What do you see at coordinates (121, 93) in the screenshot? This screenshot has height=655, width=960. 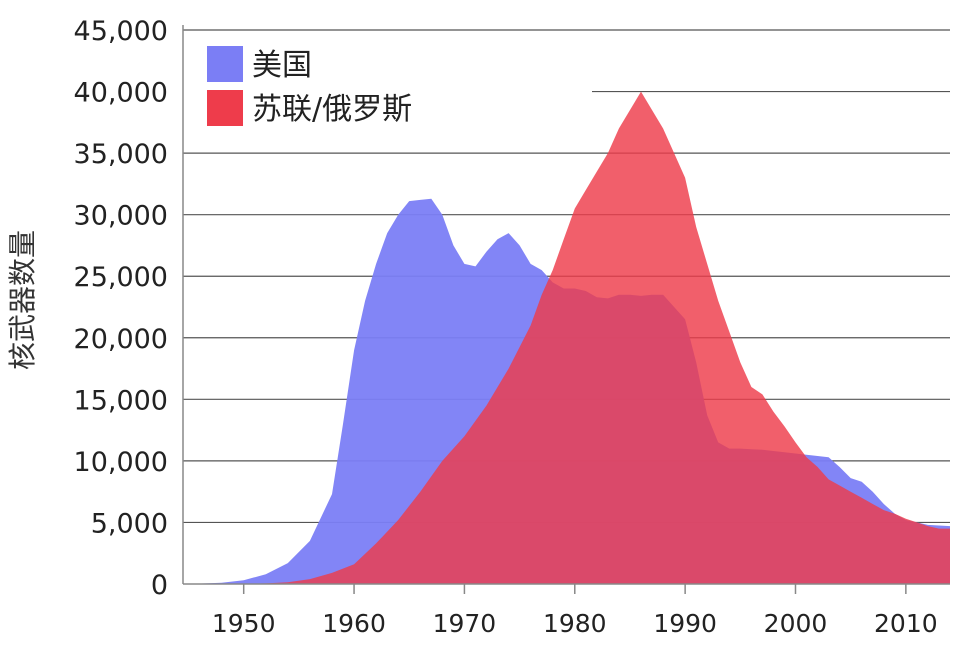 I see `y-tick-label-8: 40,000` at bounding box center [121, 93].